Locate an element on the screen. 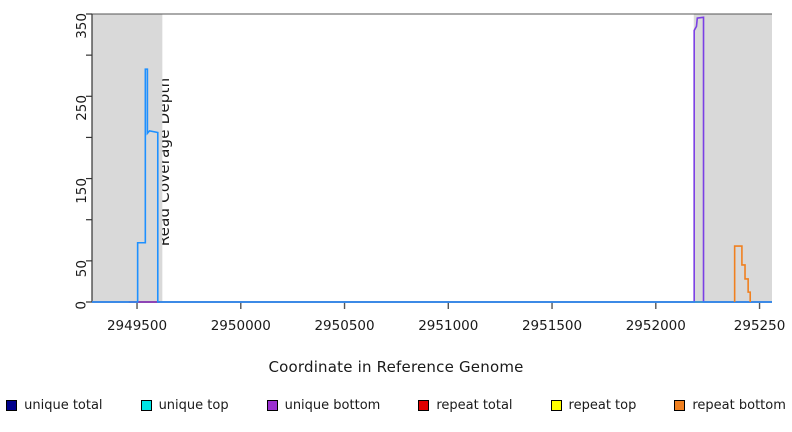 The image size is (792, 432). legend-item: unique total is located at coordinates (54, 405).